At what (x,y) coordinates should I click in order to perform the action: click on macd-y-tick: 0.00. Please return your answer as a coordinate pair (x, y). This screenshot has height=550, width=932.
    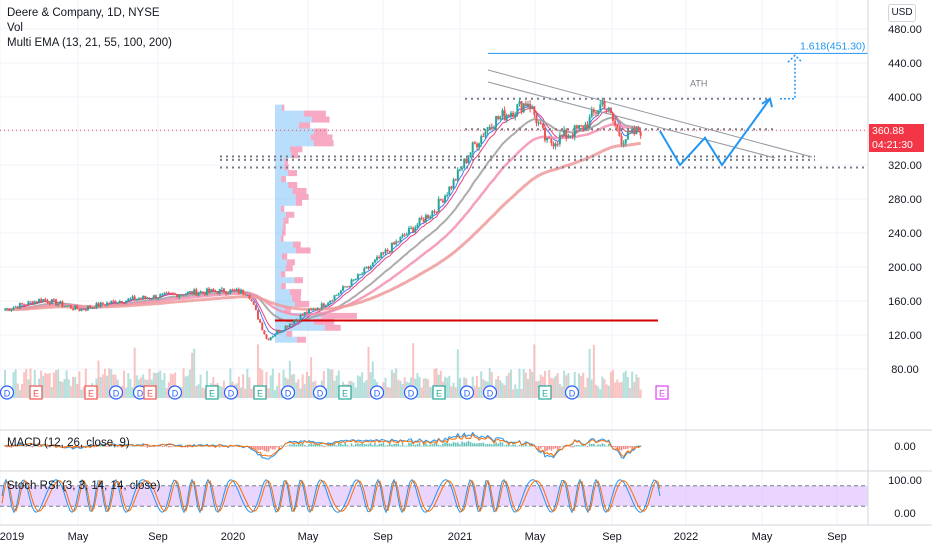
    Looking at the image, I should click on (904, 447).